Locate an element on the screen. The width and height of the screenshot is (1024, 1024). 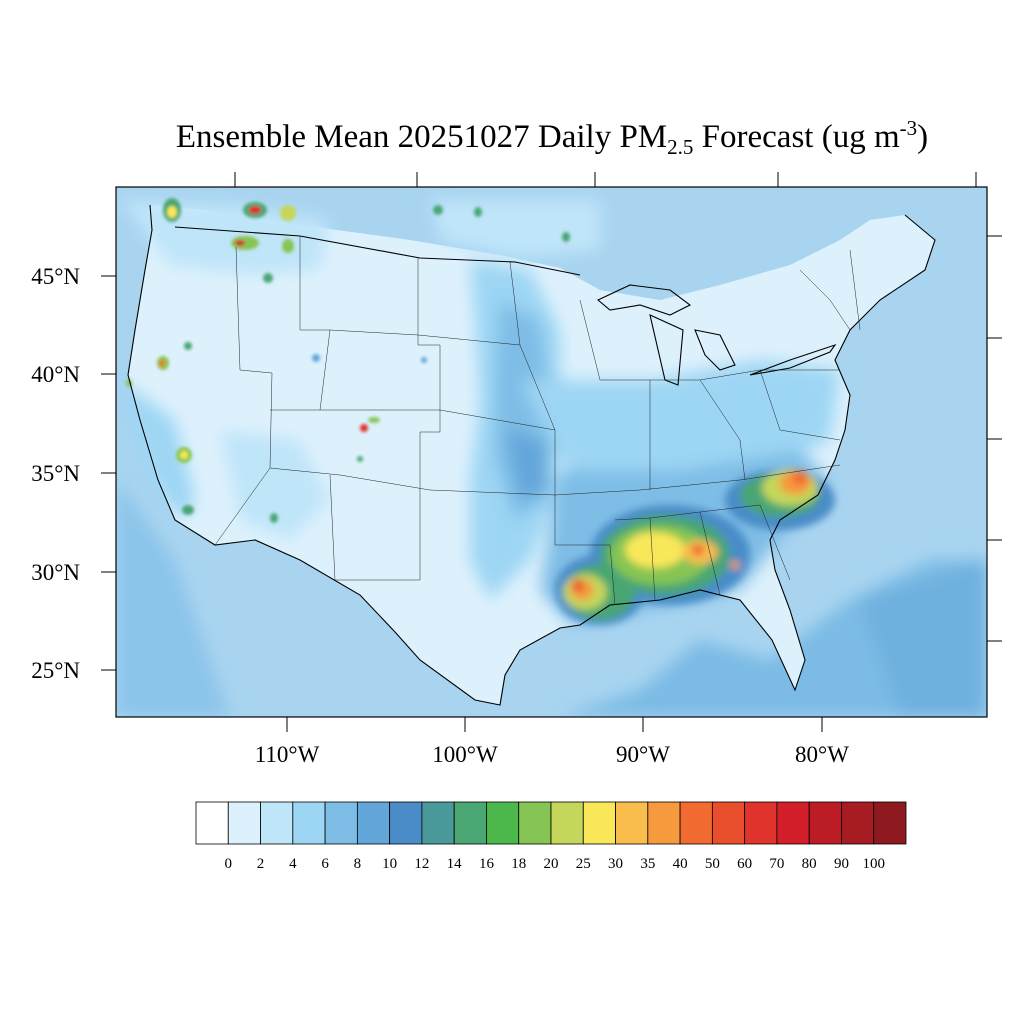
colorbar-tick-label: 16 is located at coordinates (487, 864).